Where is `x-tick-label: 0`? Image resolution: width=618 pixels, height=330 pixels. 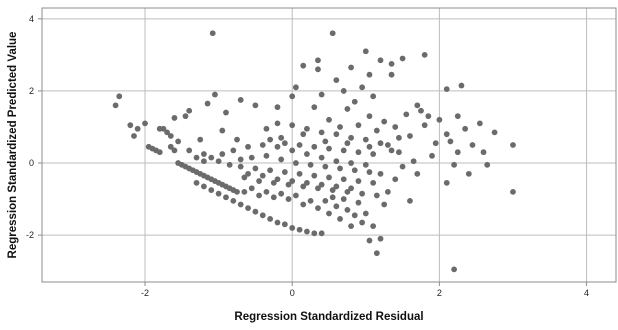 x-tick-label: 0 is located at coordinates (292, 293).